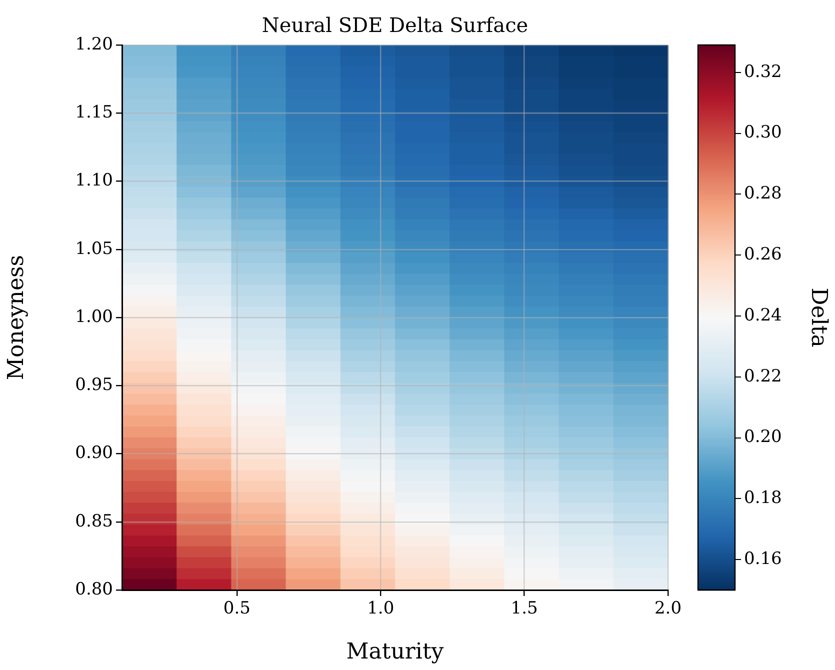 The image size is (835, 670). Describe the element at coordinates (763, 376) in the screenshot. I see `color-bar-label: 0.22` at that location.